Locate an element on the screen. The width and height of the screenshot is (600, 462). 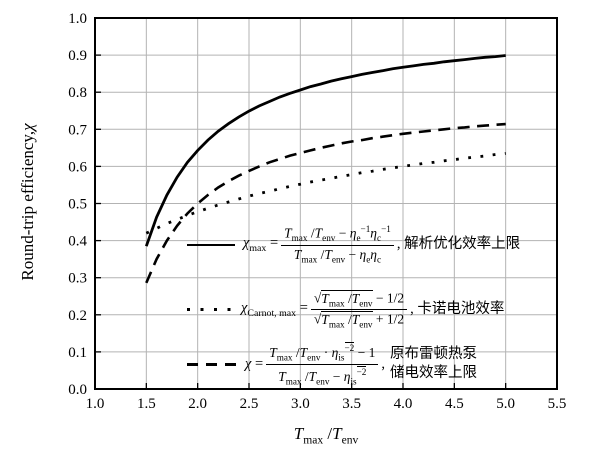
svg-text: 2.0 is located at coordinates (197, 404).